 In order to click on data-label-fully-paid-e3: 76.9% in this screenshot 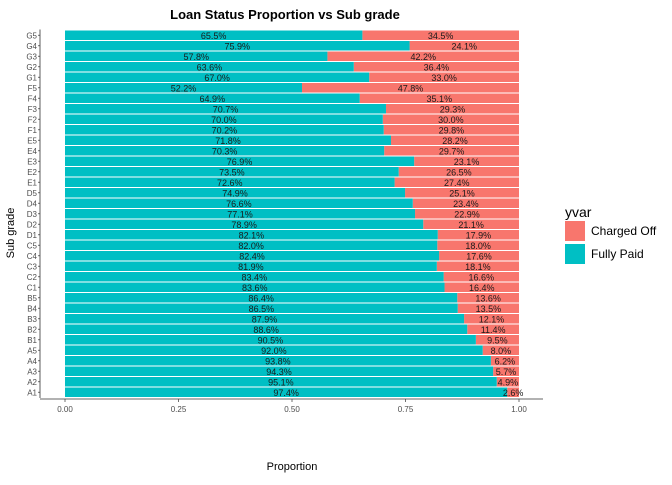, I will do `click(240, 162)`.